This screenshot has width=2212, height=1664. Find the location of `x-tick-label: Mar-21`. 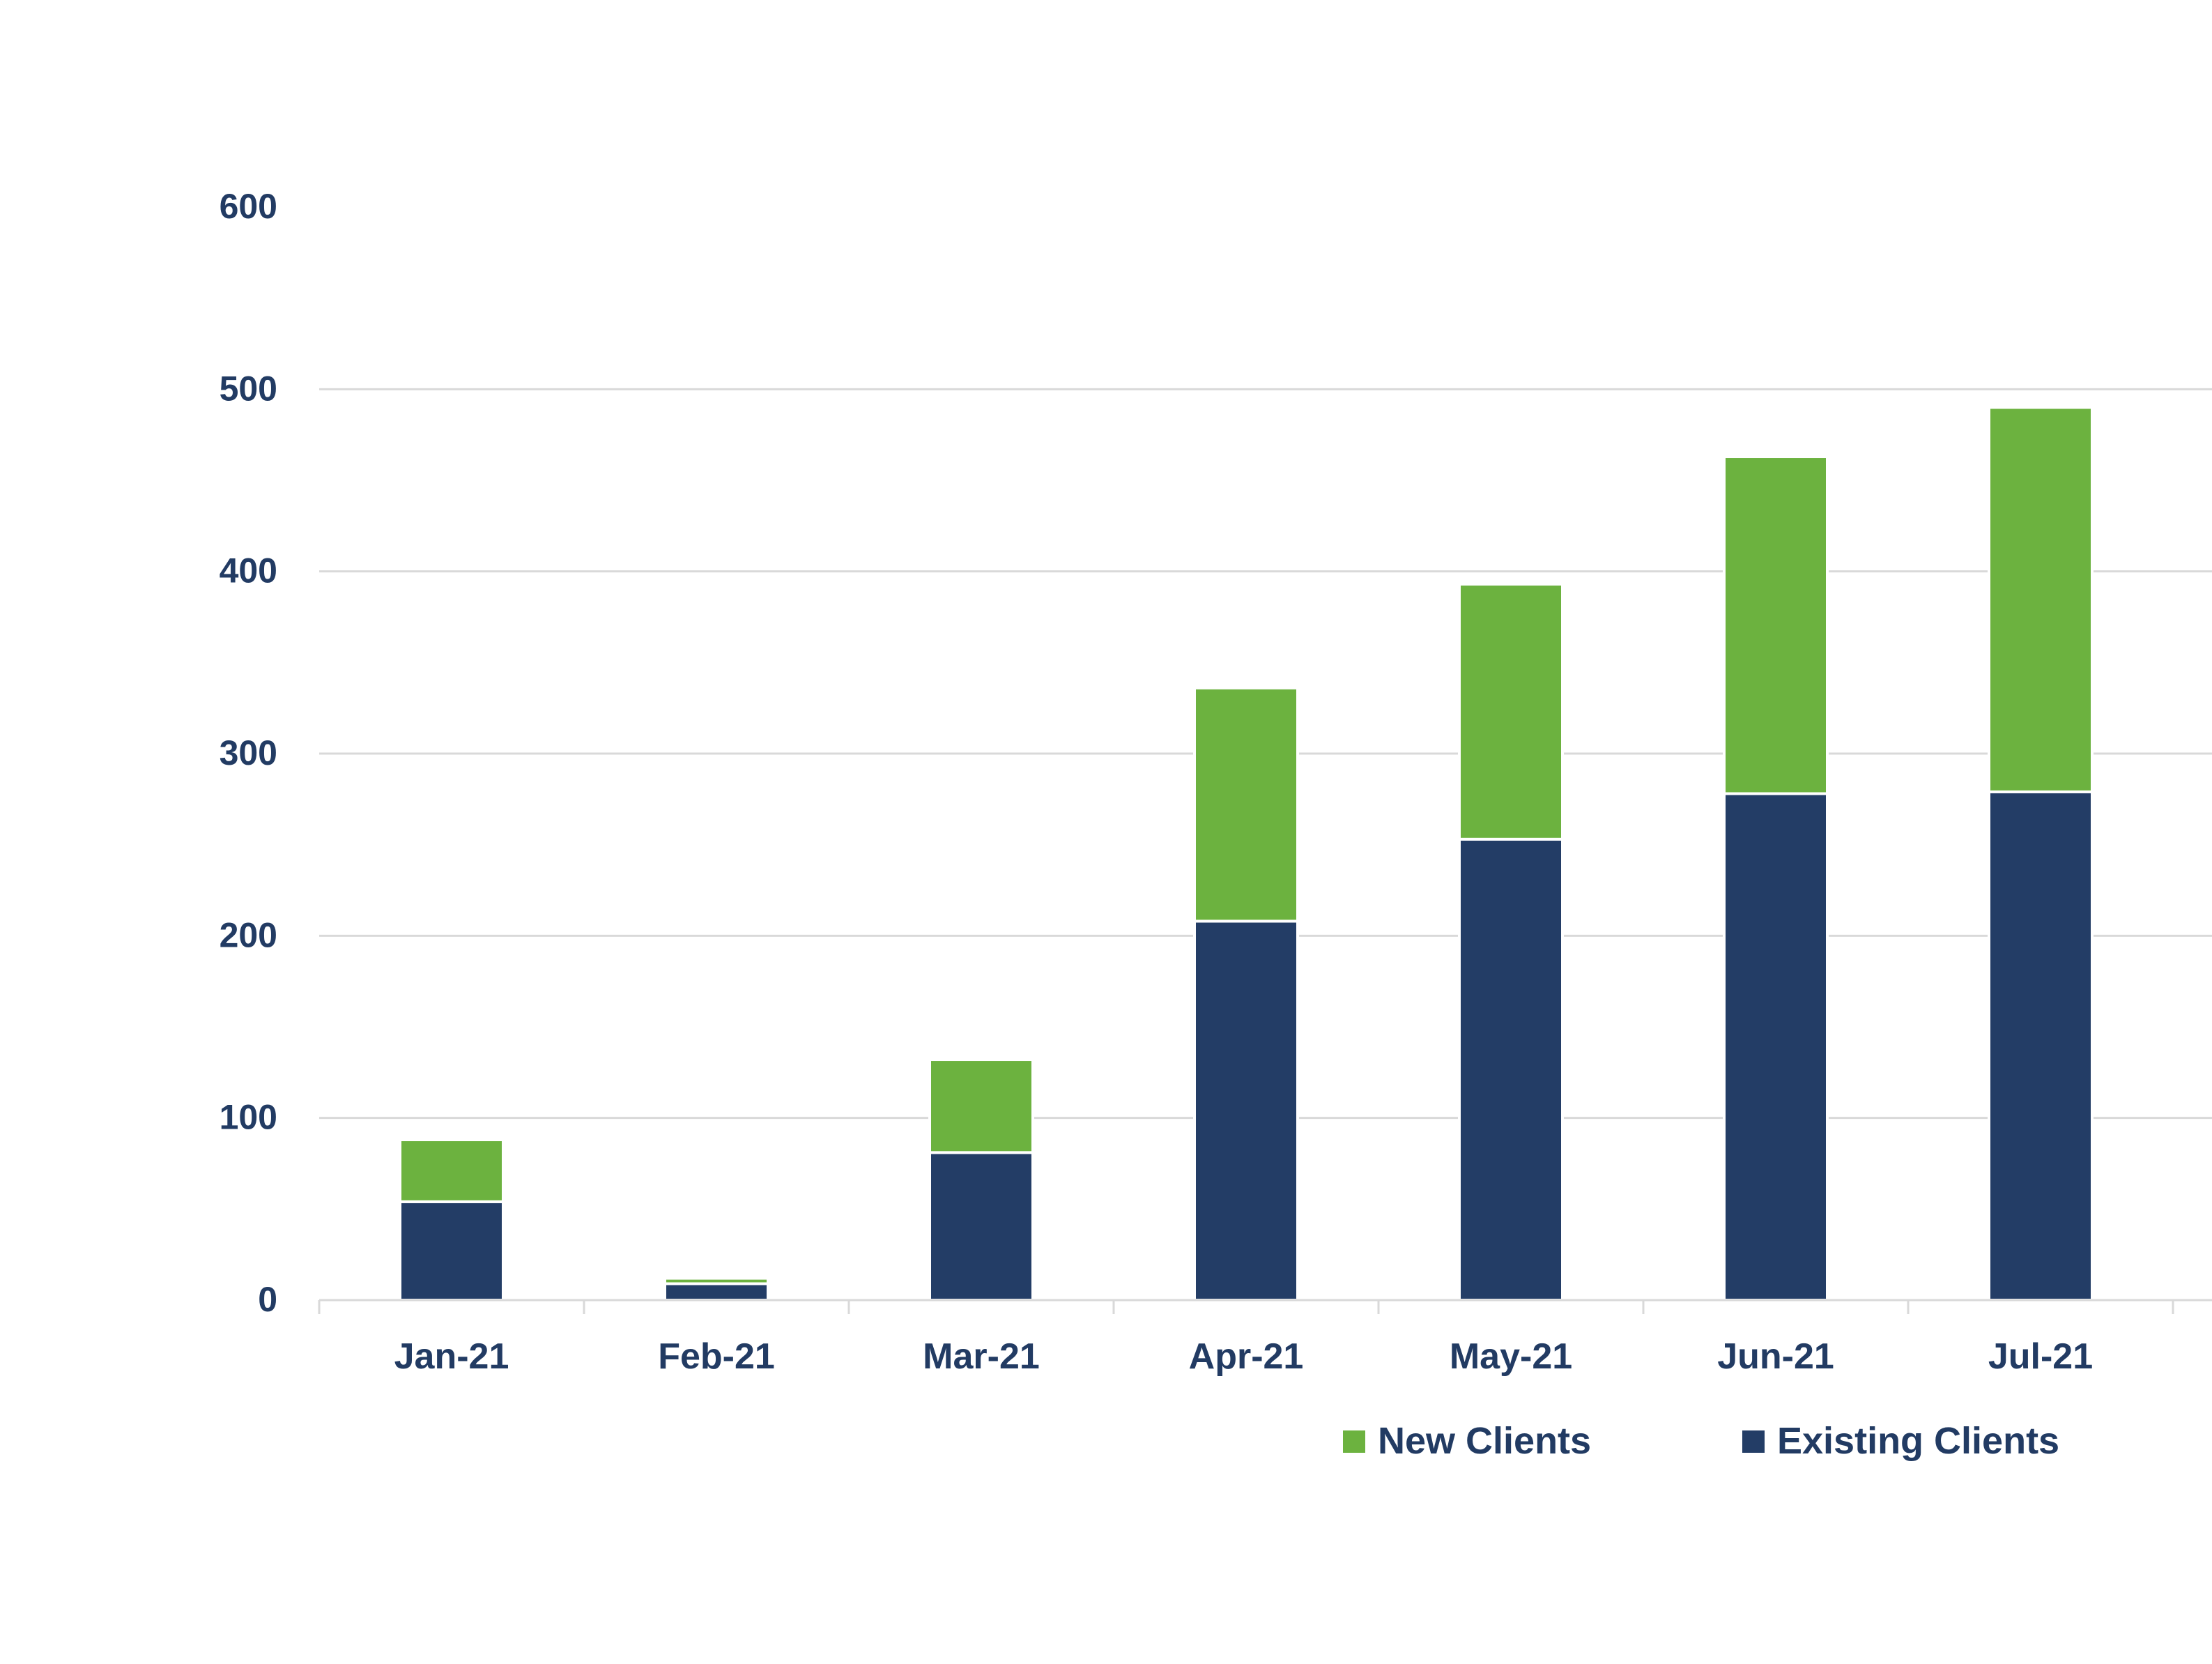

x-tick-label: Mar-21 is located at coordinates (982, 1356).